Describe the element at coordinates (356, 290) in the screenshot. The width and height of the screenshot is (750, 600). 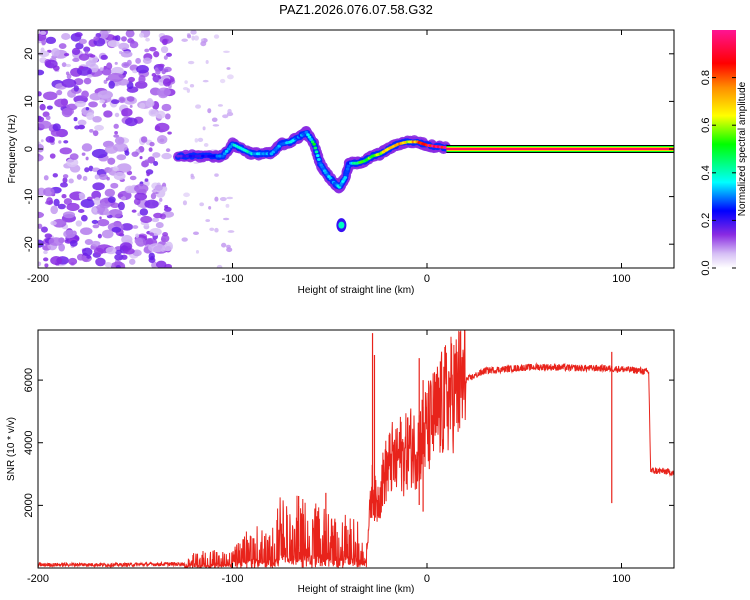
I see `spectrogram-xlabel: Height of straight line (km)` at that location.